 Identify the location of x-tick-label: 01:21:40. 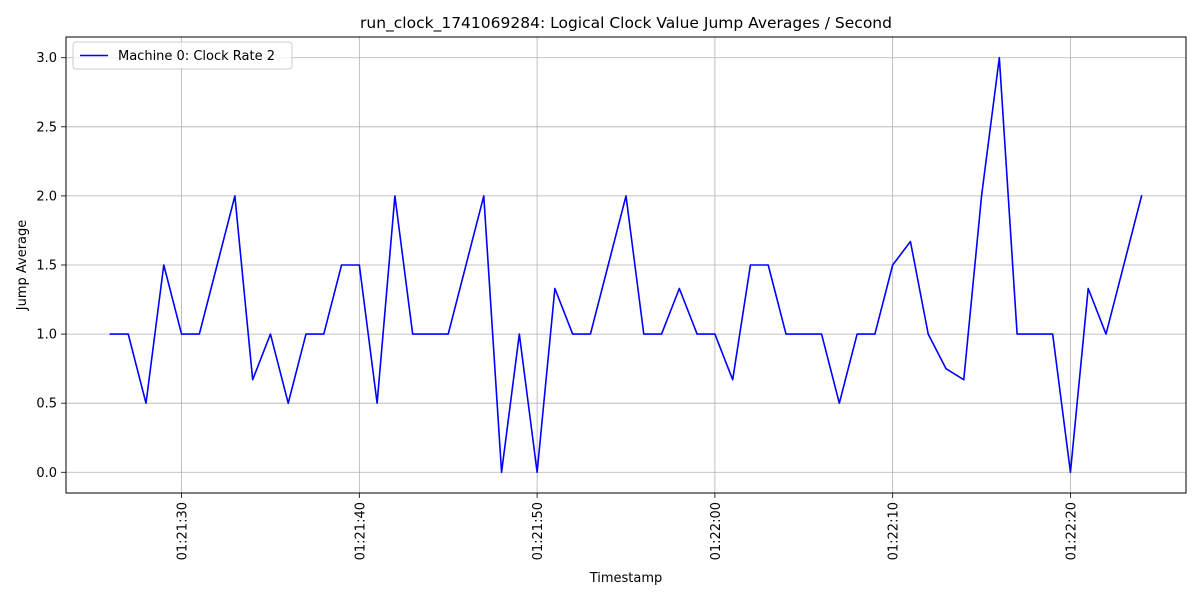
(360, 531).